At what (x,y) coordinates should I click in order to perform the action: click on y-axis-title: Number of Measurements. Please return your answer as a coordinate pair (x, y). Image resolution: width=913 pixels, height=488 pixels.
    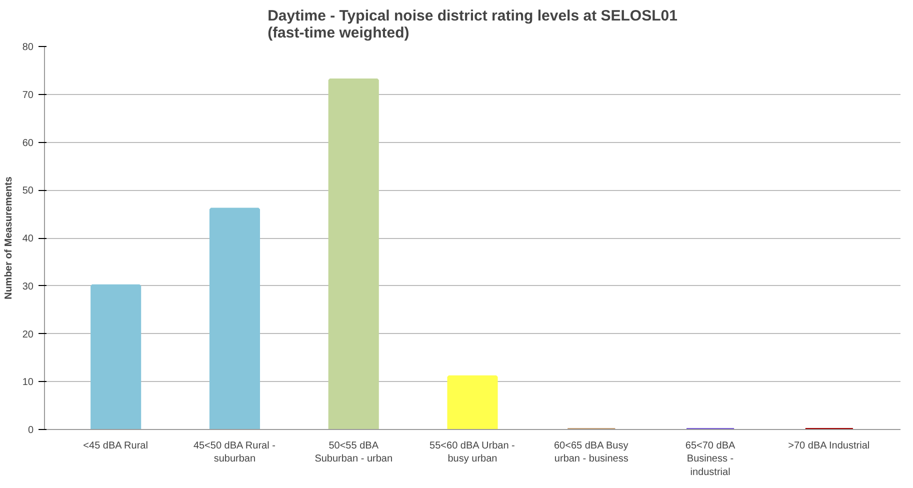
    Looking at the image, I should click on (8, 238).